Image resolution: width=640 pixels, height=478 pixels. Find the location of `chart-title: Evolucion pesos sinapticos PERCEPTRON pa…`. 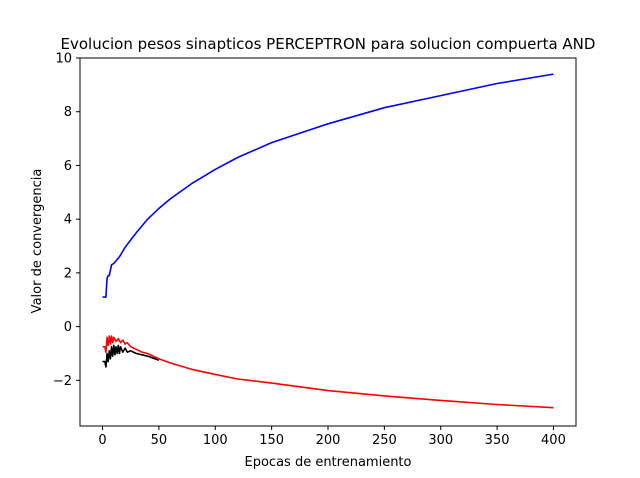

chart-title: Evolucion pesos sinapticos PERCEPTRON pa… is located at coordinates (328, 44).